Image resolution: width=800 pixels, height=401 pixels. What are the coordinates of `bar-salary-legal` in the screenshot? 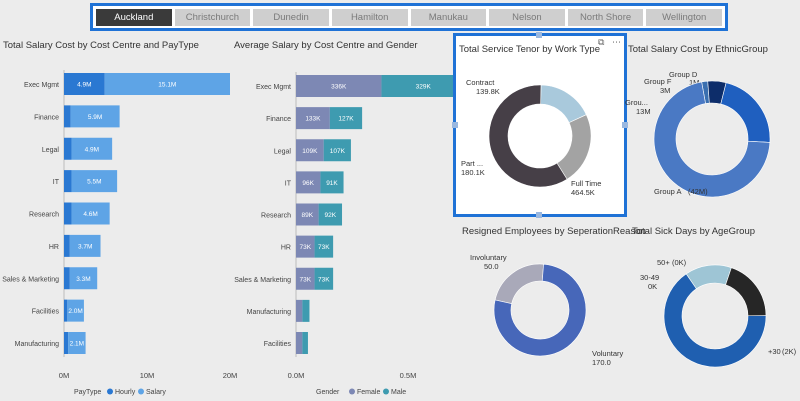 It's located at (92, 148).